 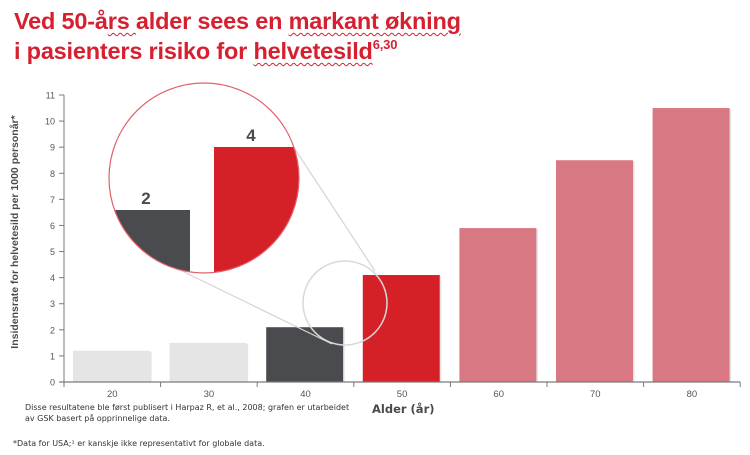 I want to click on y-tick-label: 11, so click(x=50, y=96).